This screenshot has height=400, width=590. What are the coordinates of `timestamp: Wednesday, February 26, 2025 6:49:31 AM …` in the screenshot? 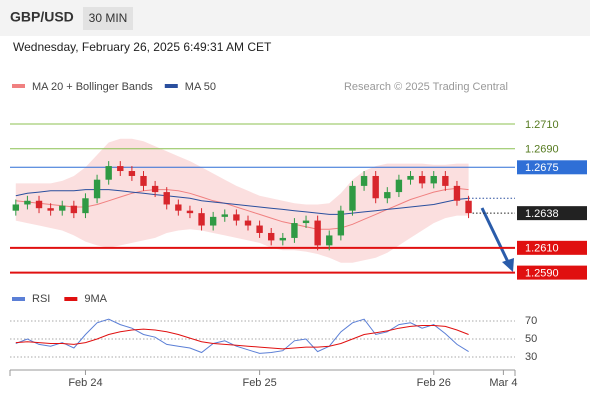 It's located at (142, 47).